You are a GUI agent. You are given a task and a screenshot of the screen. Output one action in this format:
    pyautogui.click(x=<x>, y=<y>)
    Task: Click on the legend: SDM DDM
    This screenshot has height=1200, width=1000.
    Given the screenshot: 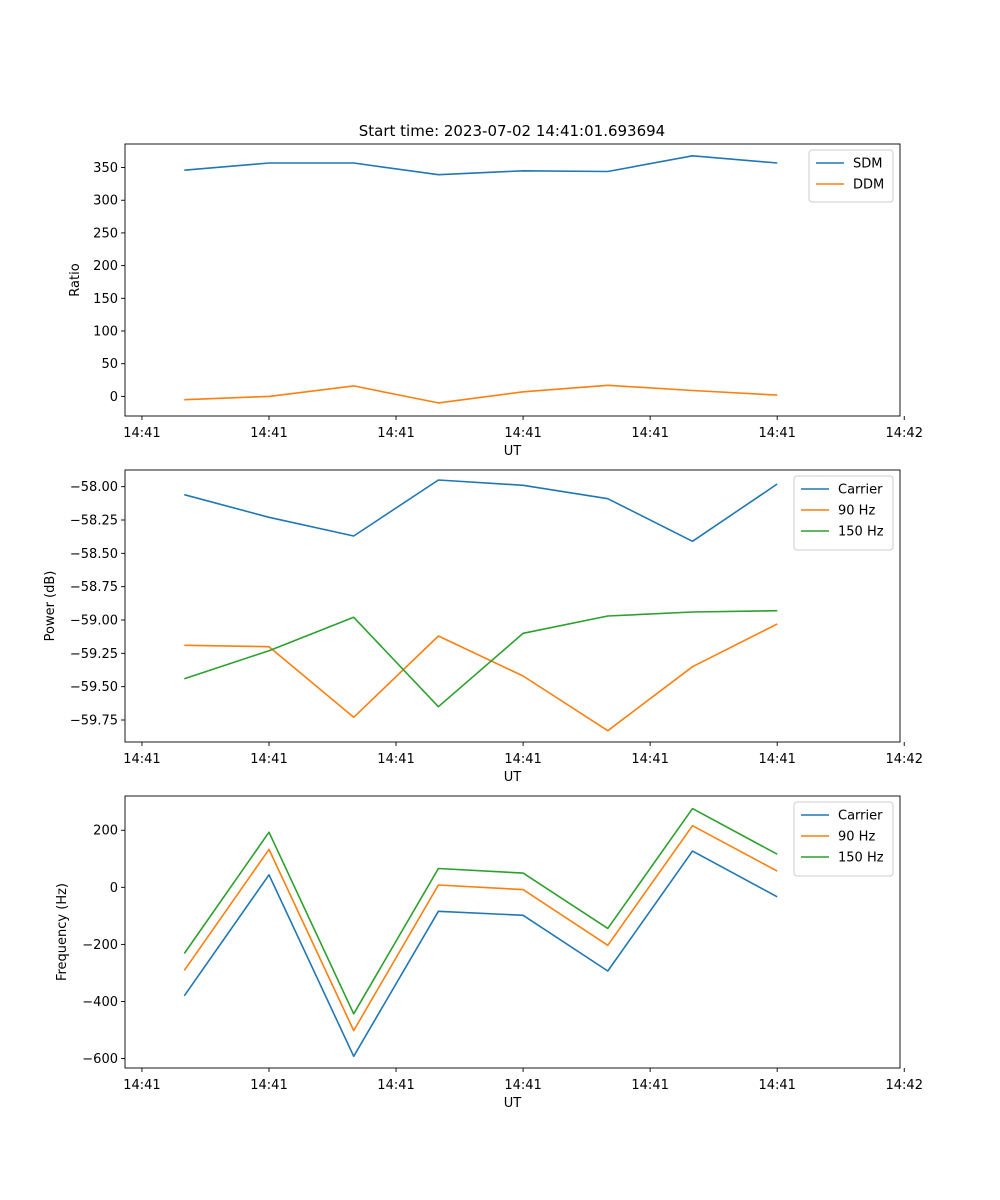 What is the action you would take?
    pyautogui.click(x=851, y=176)
    